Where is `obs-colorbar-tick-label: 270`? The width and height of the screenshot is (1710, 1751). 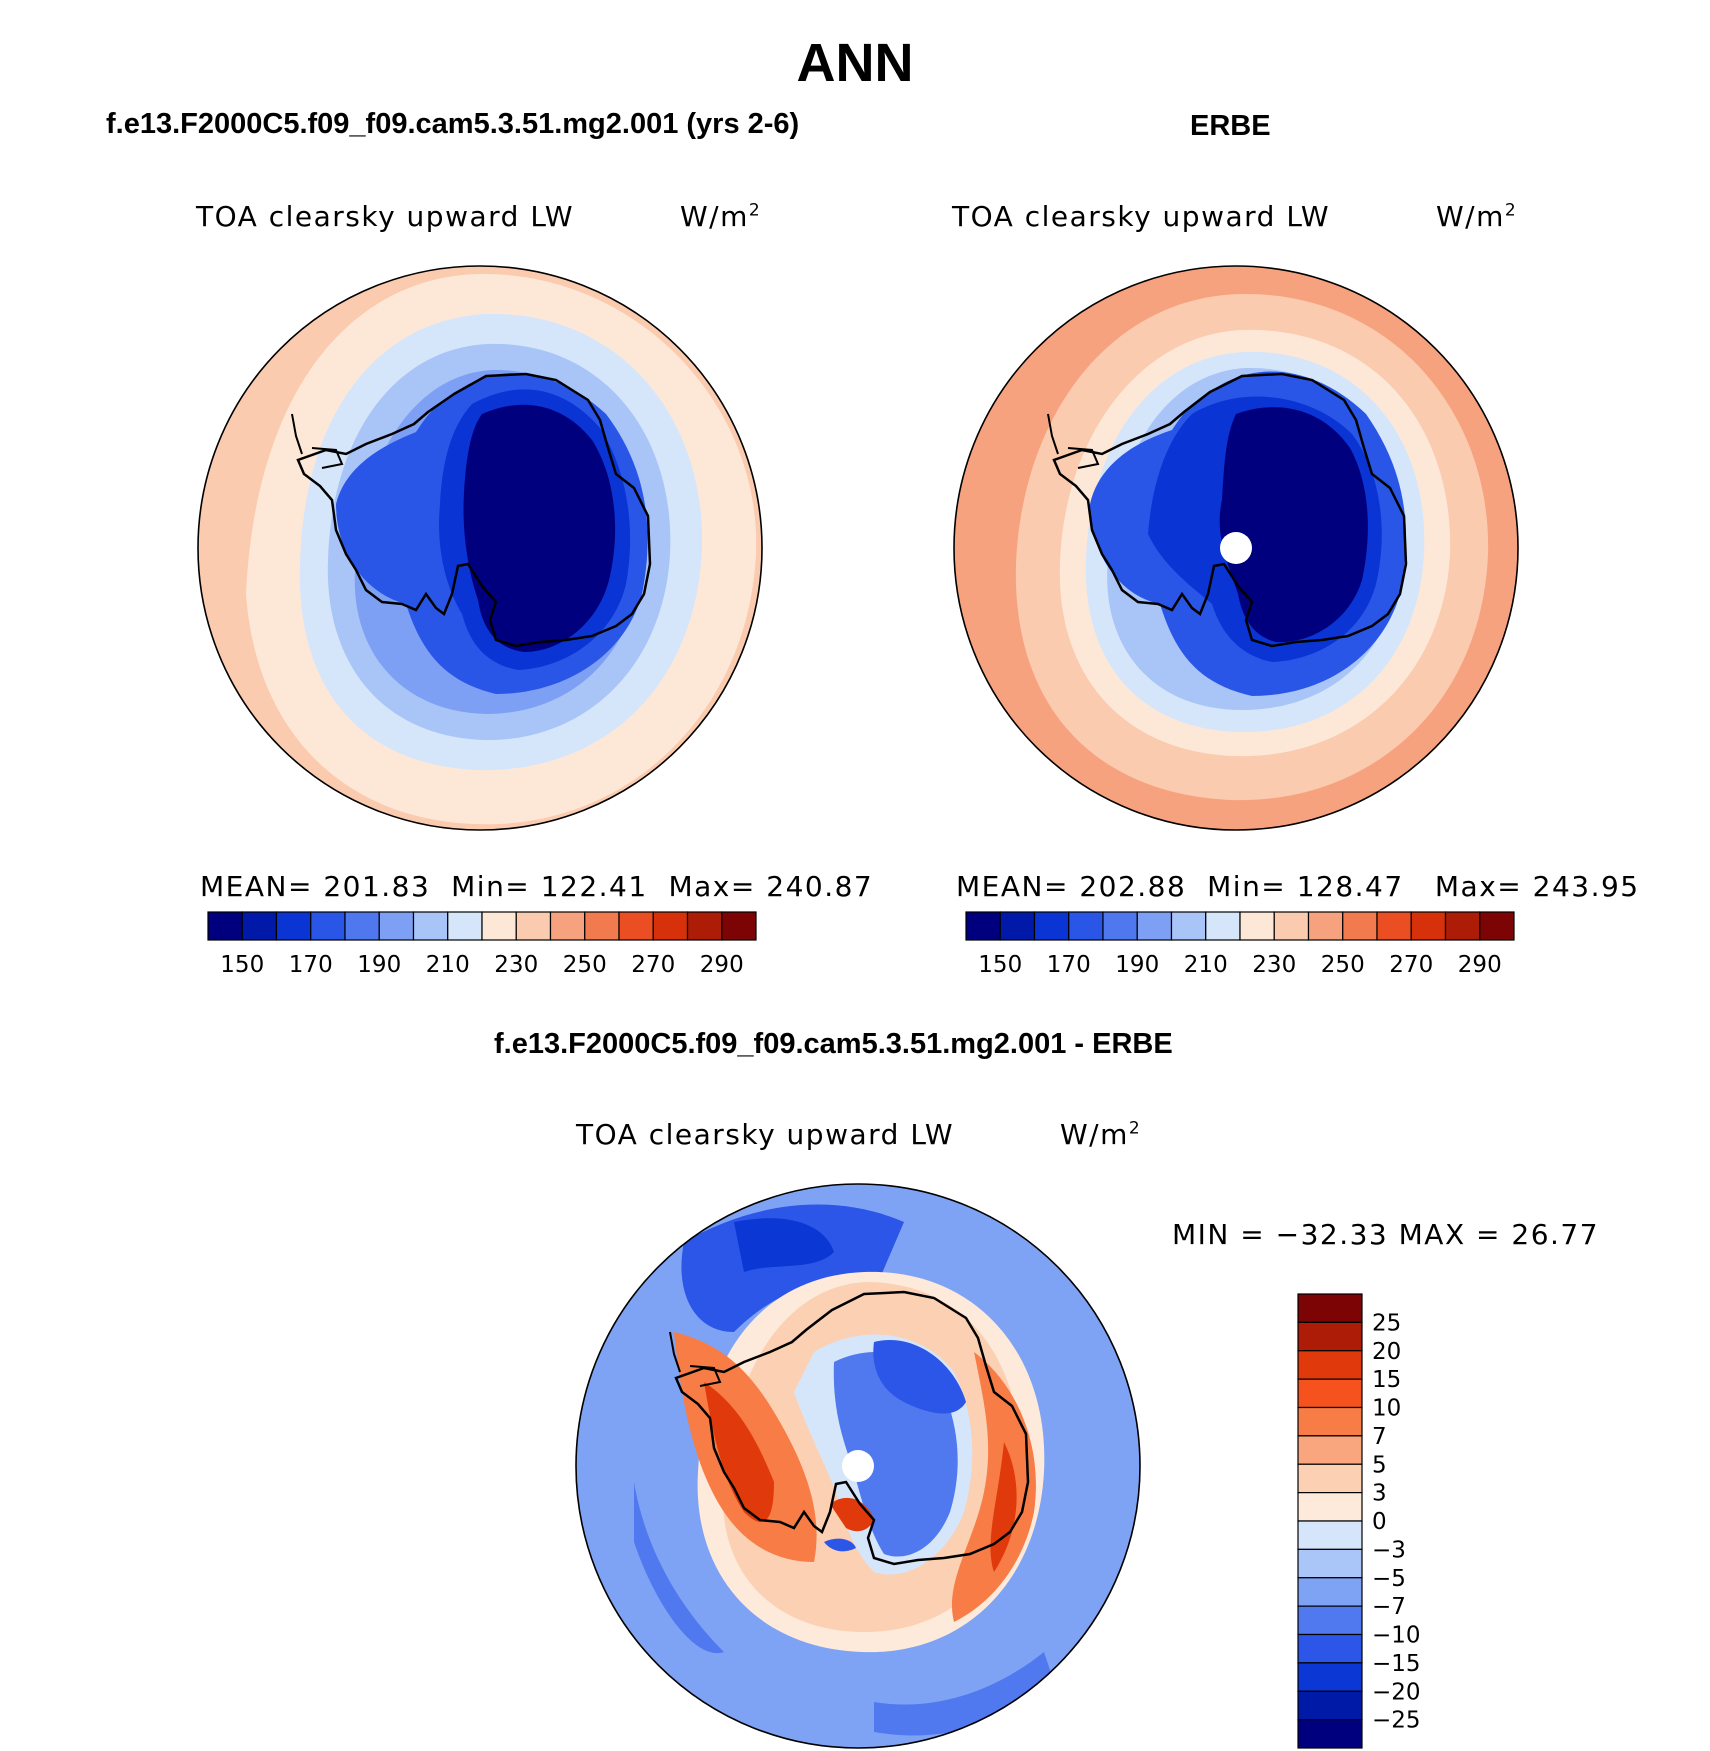
obs-colorbar-tick-label: 270 is located at coordinates (1411, 964).